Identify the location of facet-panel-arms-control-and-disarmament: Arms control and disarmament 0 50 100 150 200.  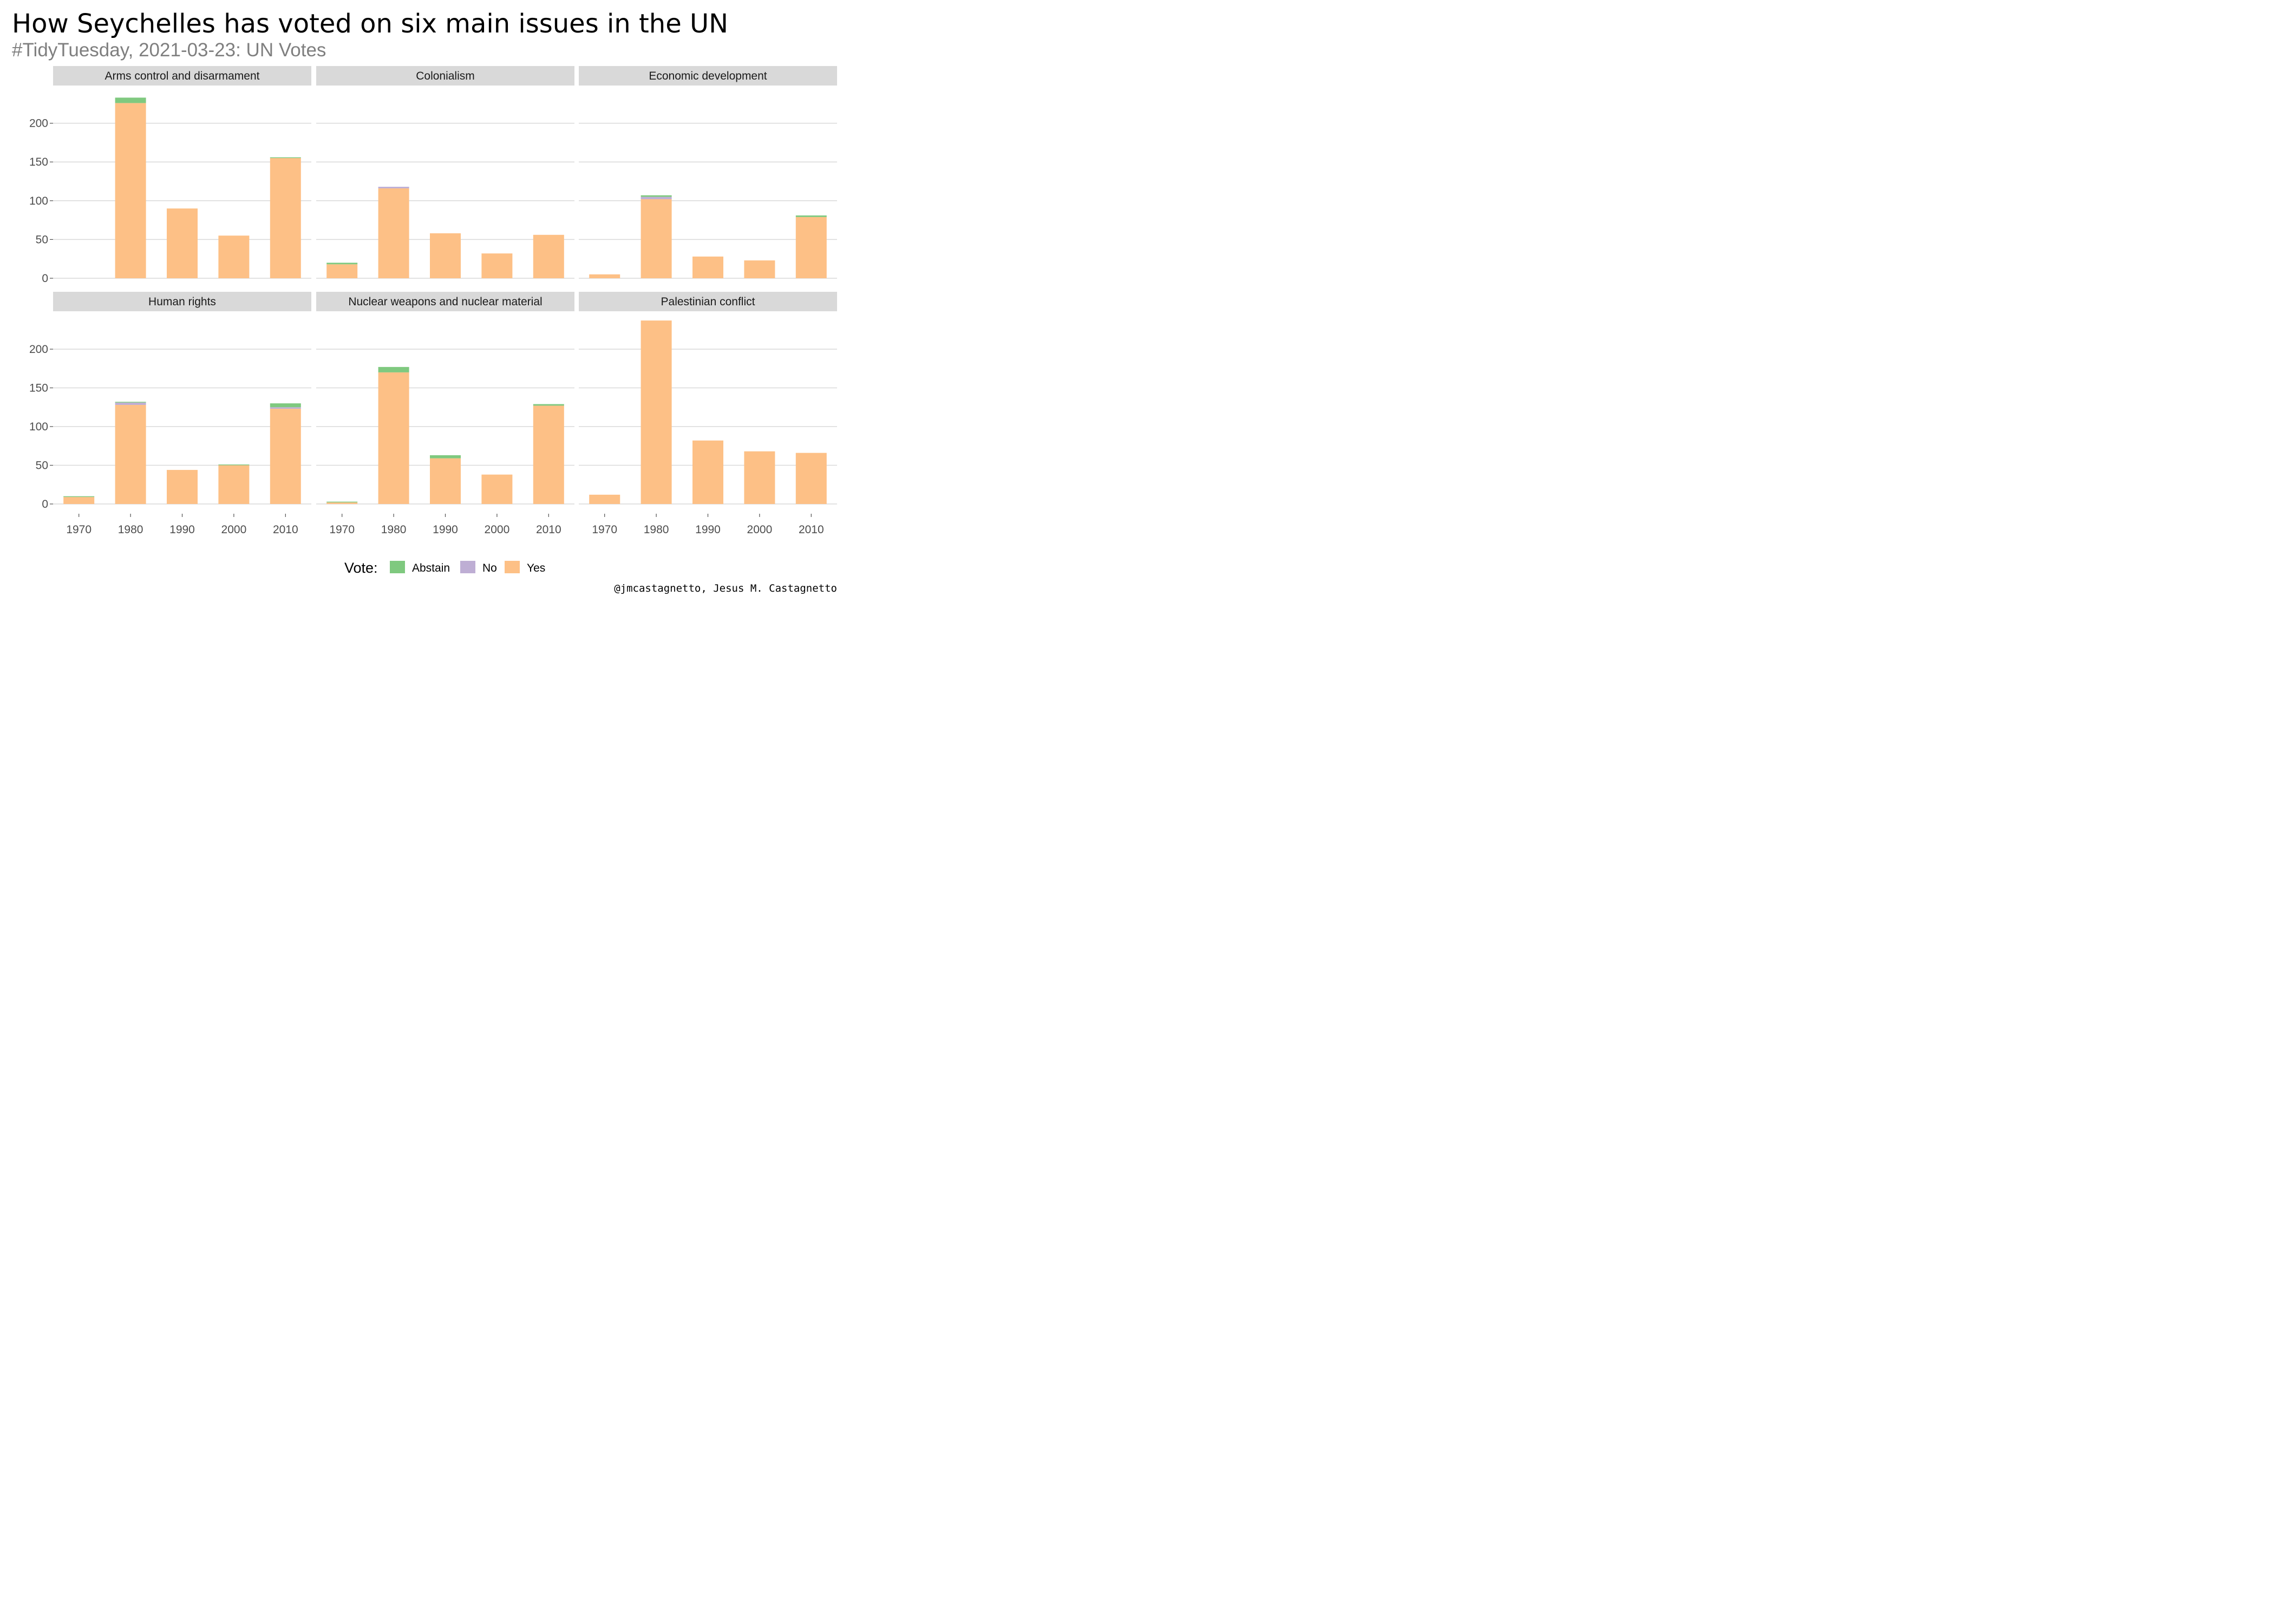
(170, 176).